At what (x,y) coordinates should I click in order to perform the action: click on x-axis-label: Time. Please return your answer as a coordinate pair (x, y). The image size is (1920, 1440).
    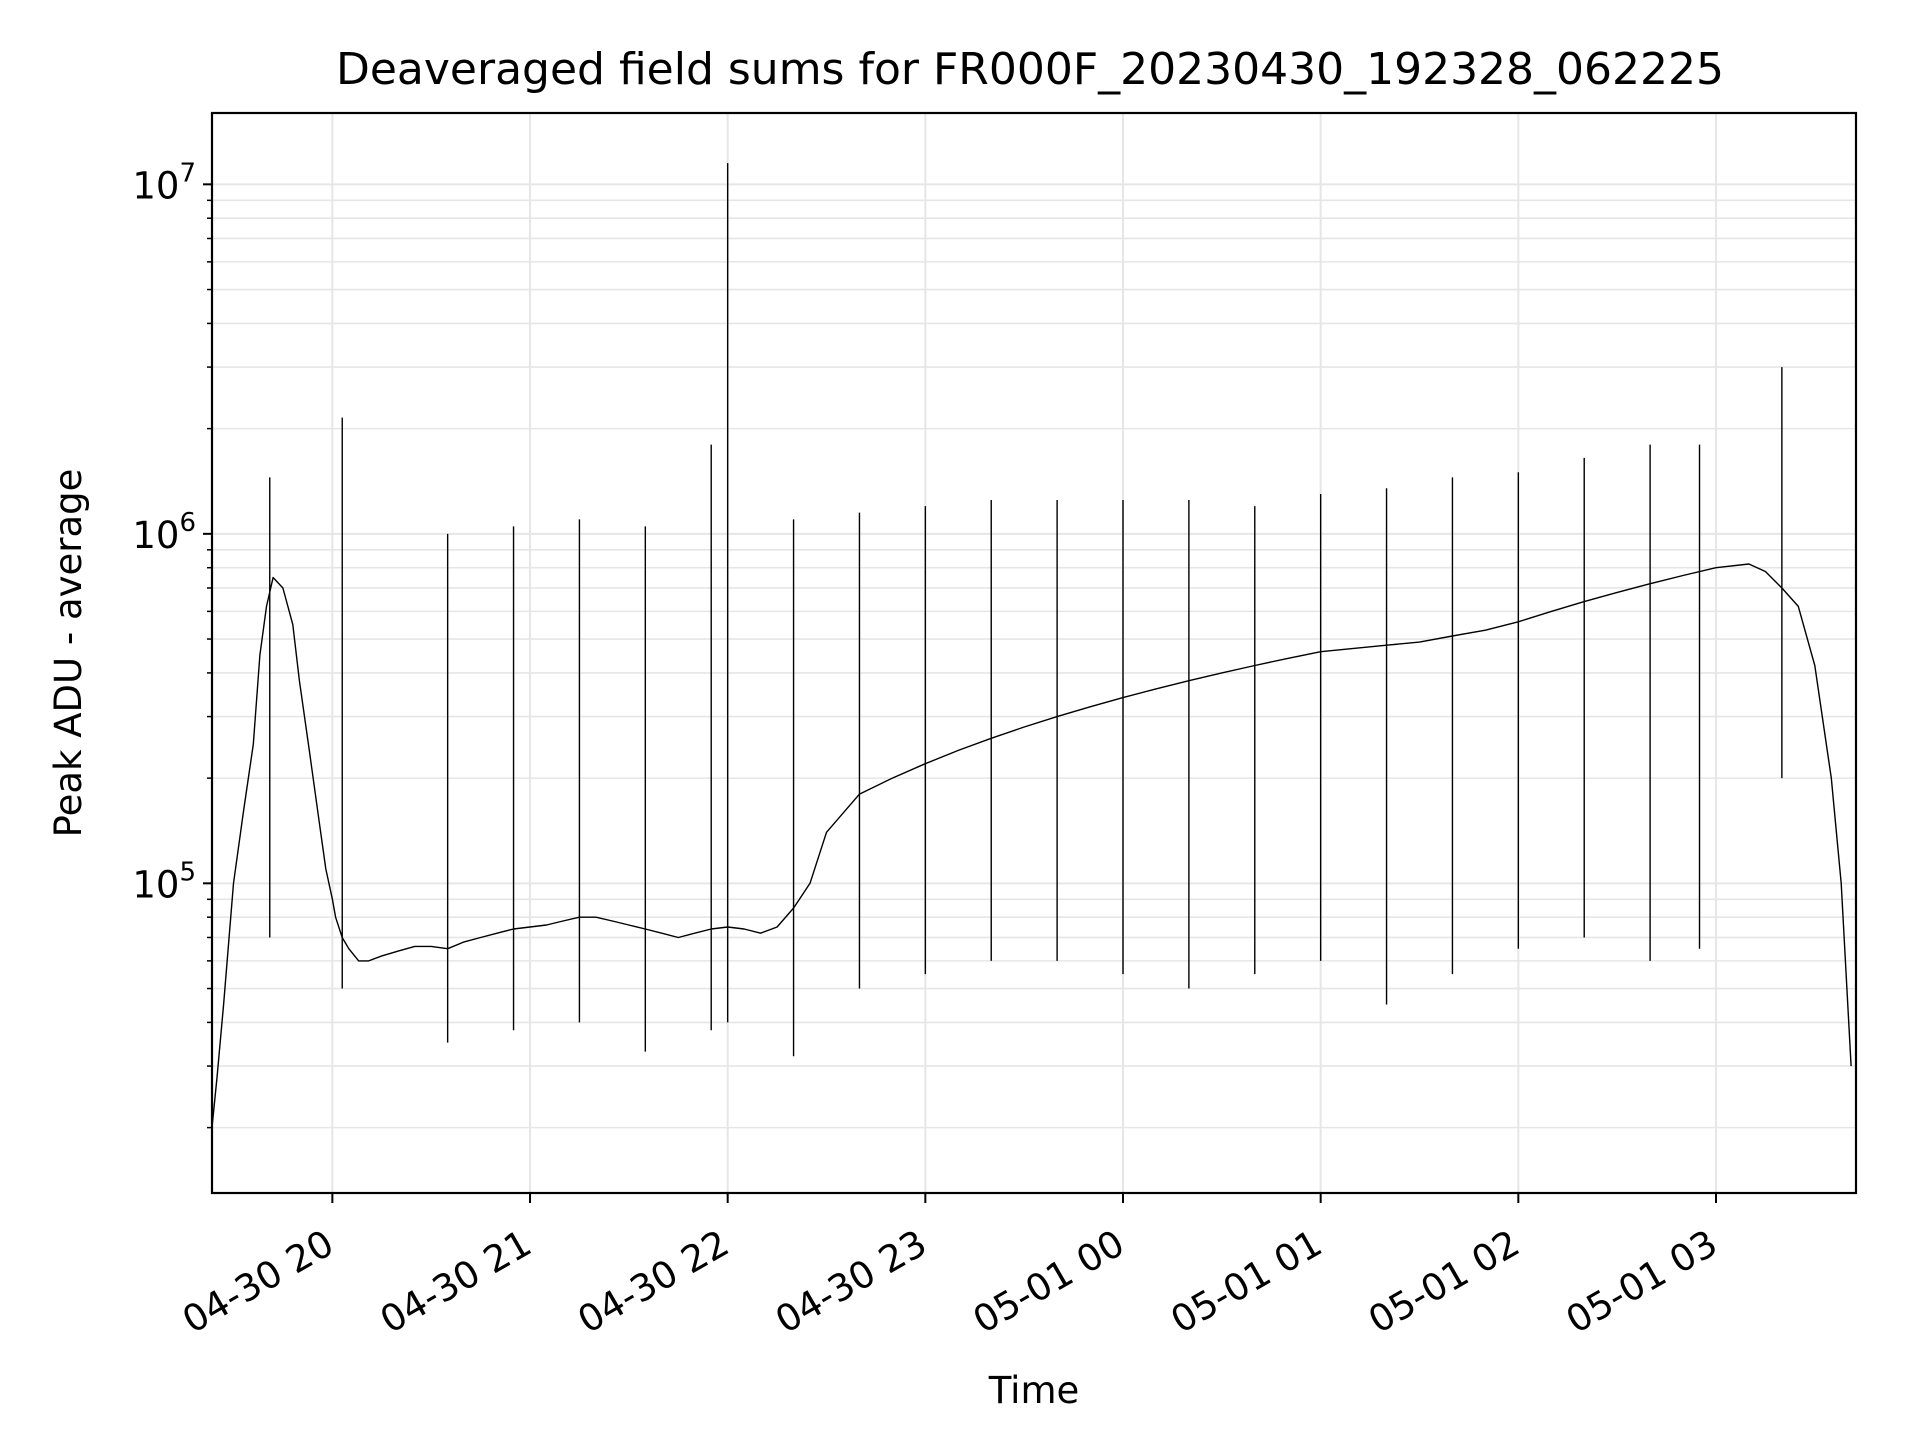
    Looking at the image, I should click on (1034, 1390).